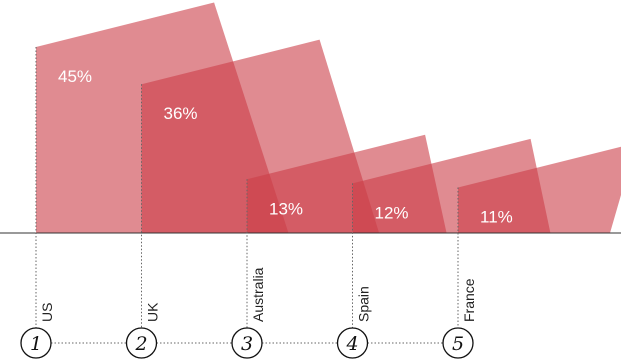 The image size is (621, 362). I want to click on value-label-us: 45%, so click(75, 76).